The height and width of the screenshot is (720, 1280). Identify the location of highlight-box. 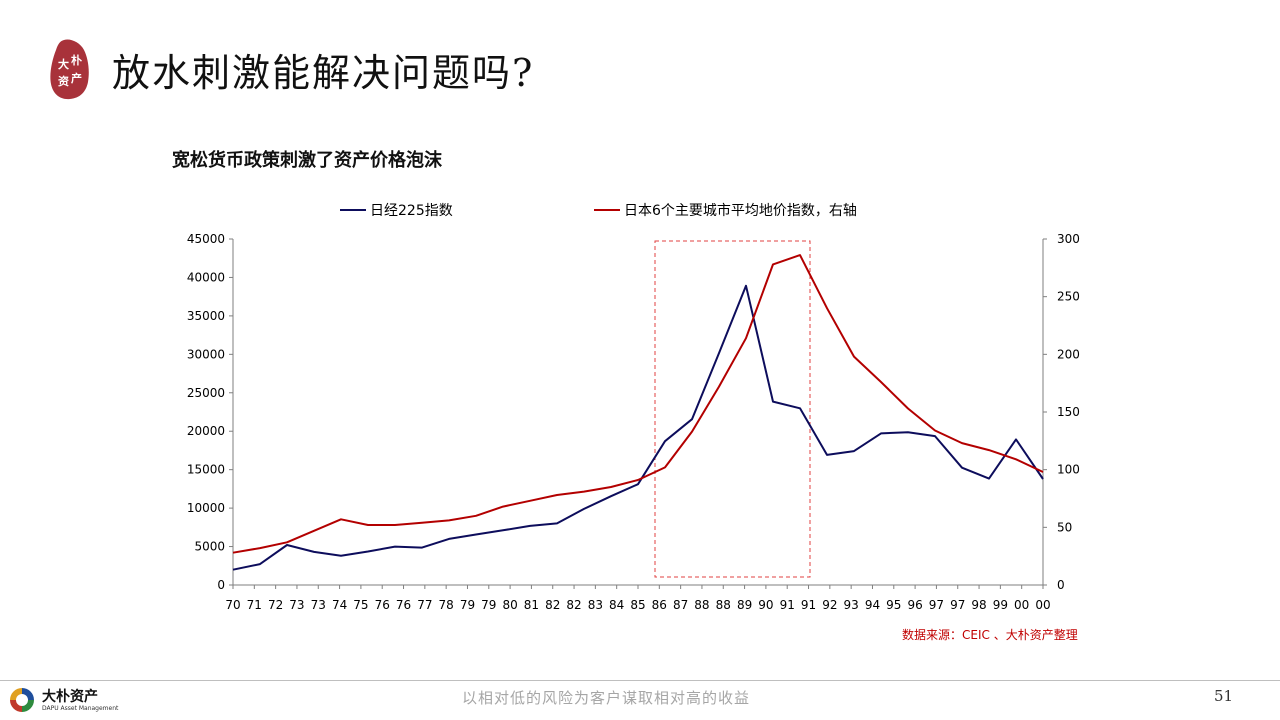
(732, 409).